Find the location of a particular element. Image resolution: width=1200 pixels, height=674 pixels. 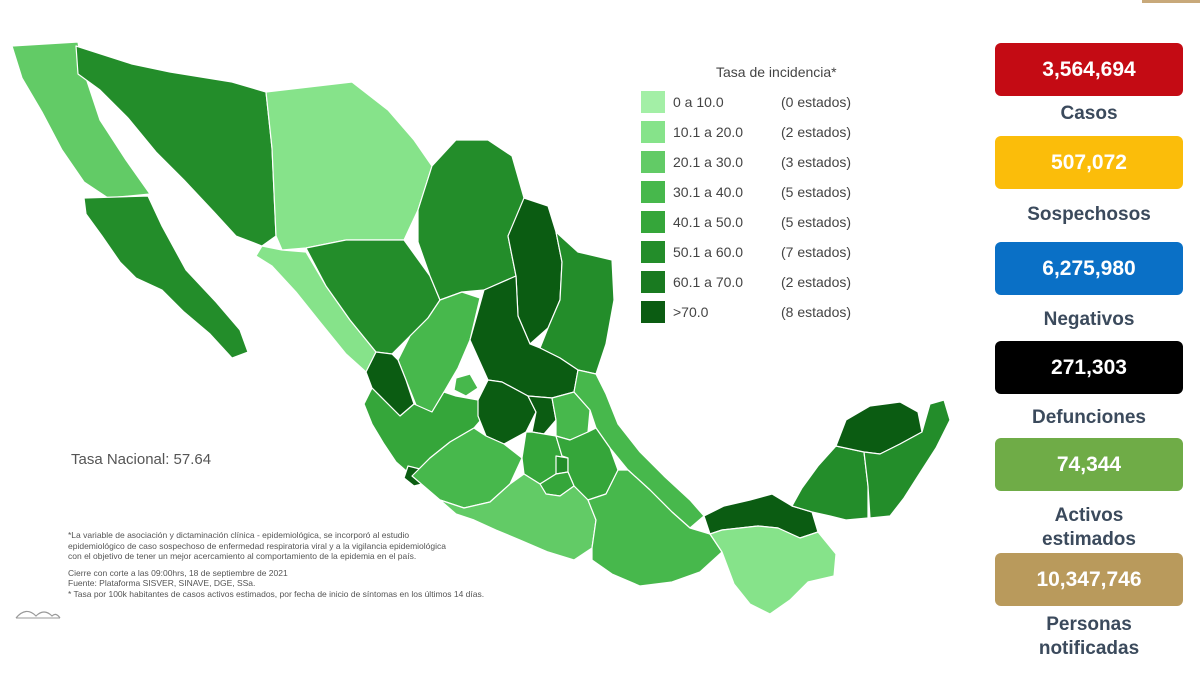

legend-count: (7 estados) is located at coordinates (816, 252).